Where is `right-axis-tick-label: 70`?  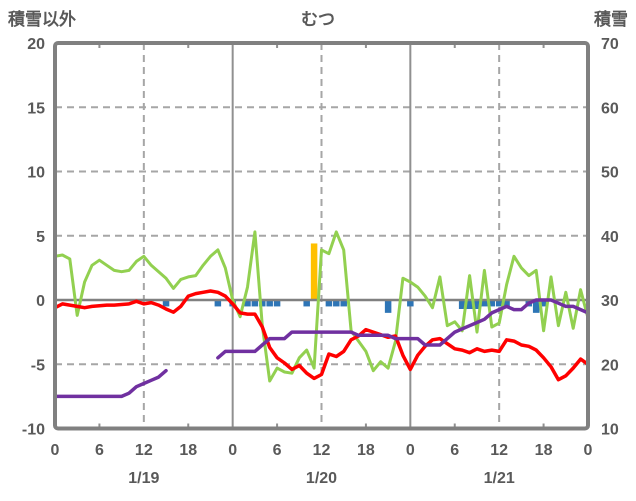 right-axis-tick-label: 70 is located at coordinates (610, 44).